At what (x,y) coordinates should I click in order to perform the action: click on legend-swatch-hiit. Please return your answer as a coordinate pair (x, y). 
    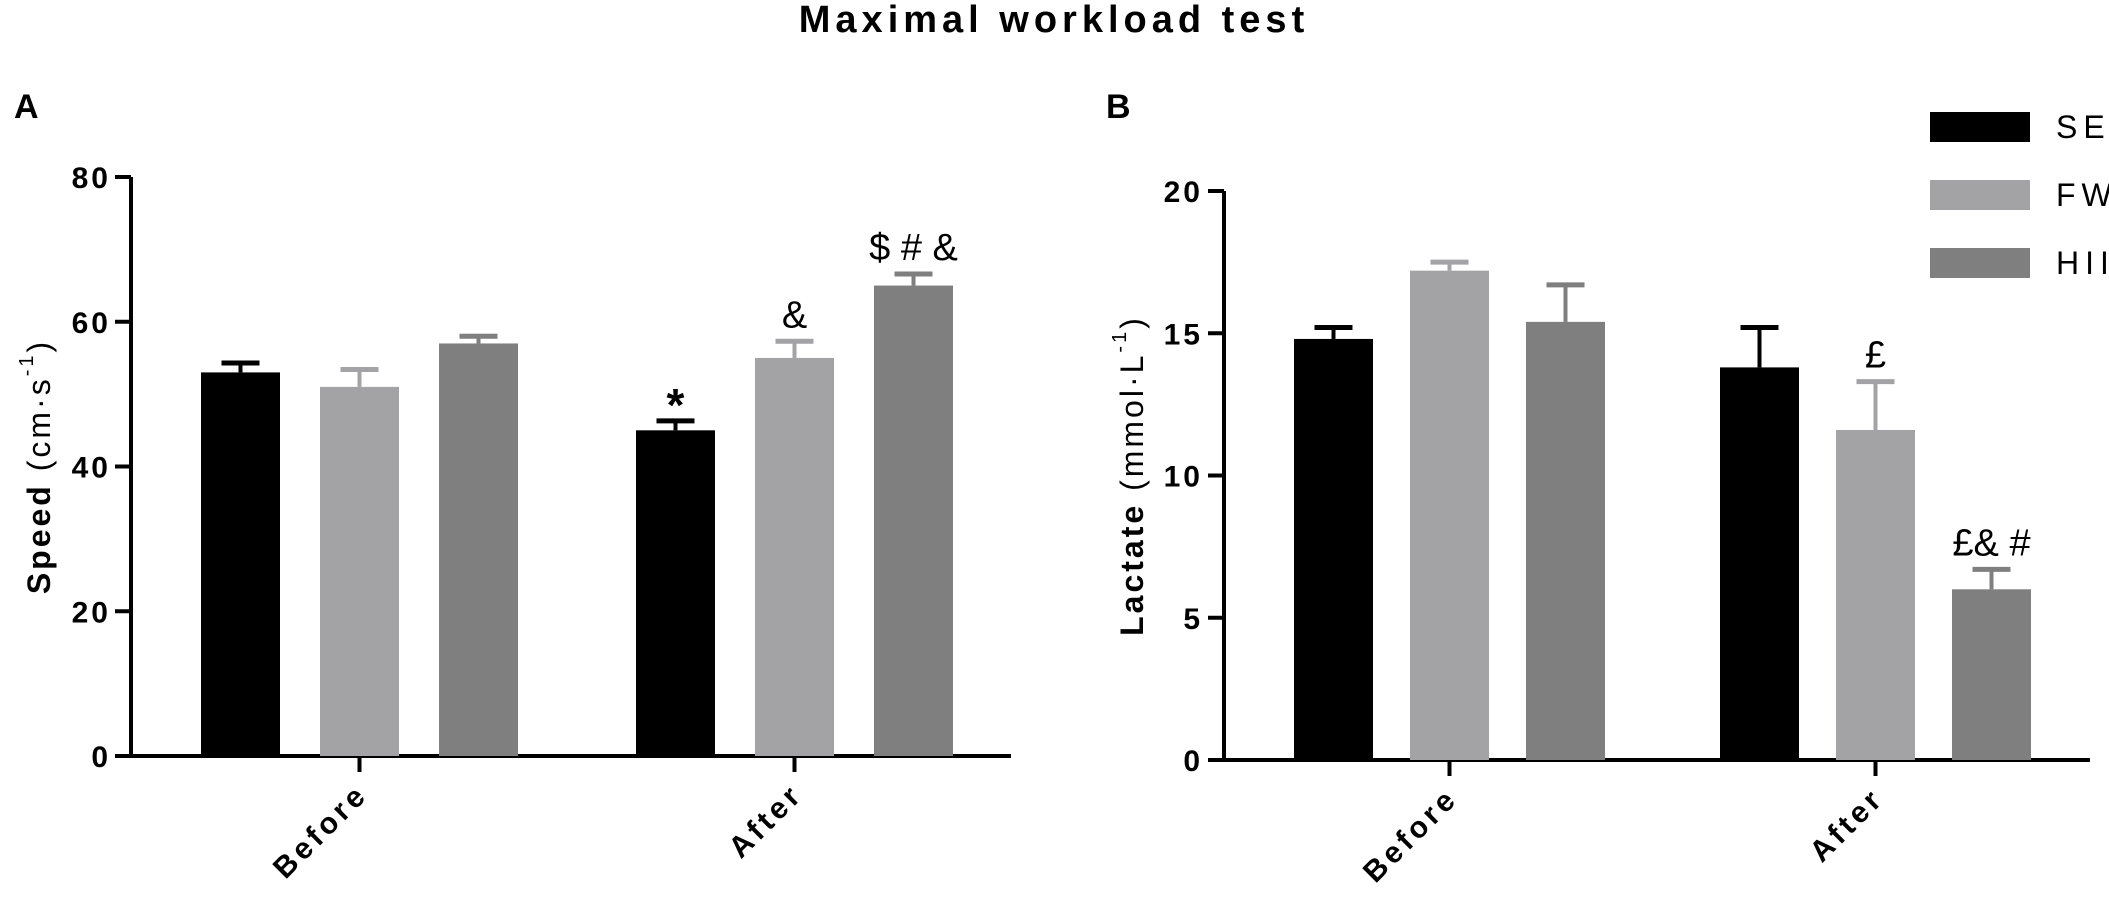
    Looking at the image, I should click on (1980, 263).